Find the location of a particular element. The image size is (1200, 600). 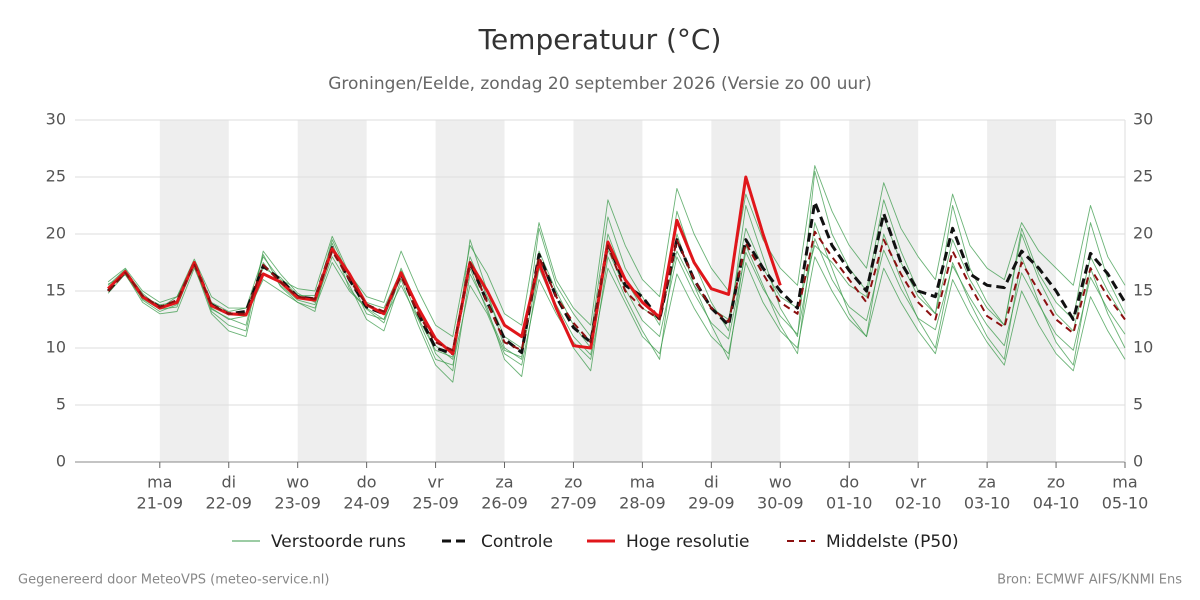

legend-label: Verstoorde runs is located at coordinates (338, 542).